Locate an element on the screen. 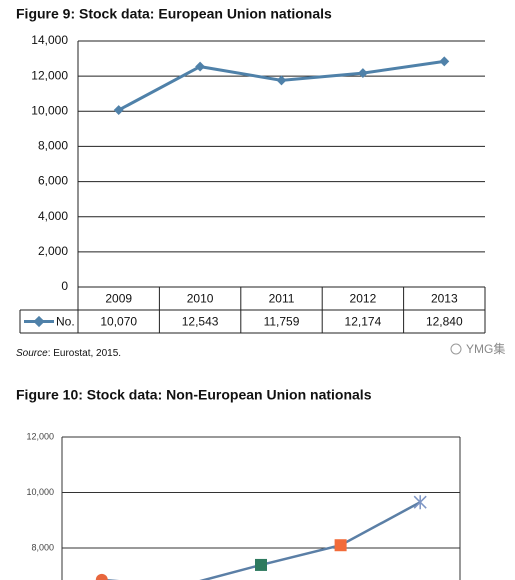  source-label: Source is located at coordinates (32, 353).